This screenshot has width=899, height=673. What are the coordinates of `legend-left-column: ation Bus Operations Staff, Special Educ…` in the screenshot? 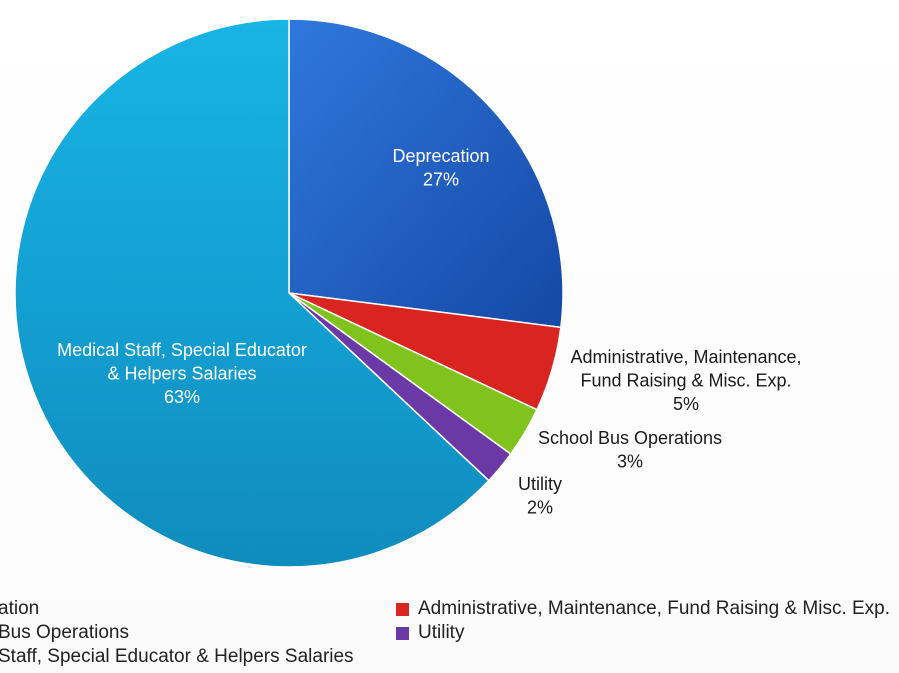 It's located at (177, 633).